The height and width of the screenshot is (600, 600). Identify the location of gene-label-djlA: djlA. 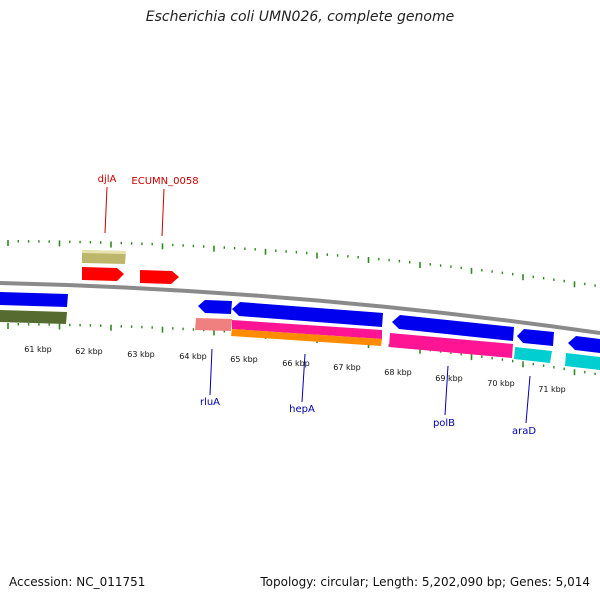
(107, 204).